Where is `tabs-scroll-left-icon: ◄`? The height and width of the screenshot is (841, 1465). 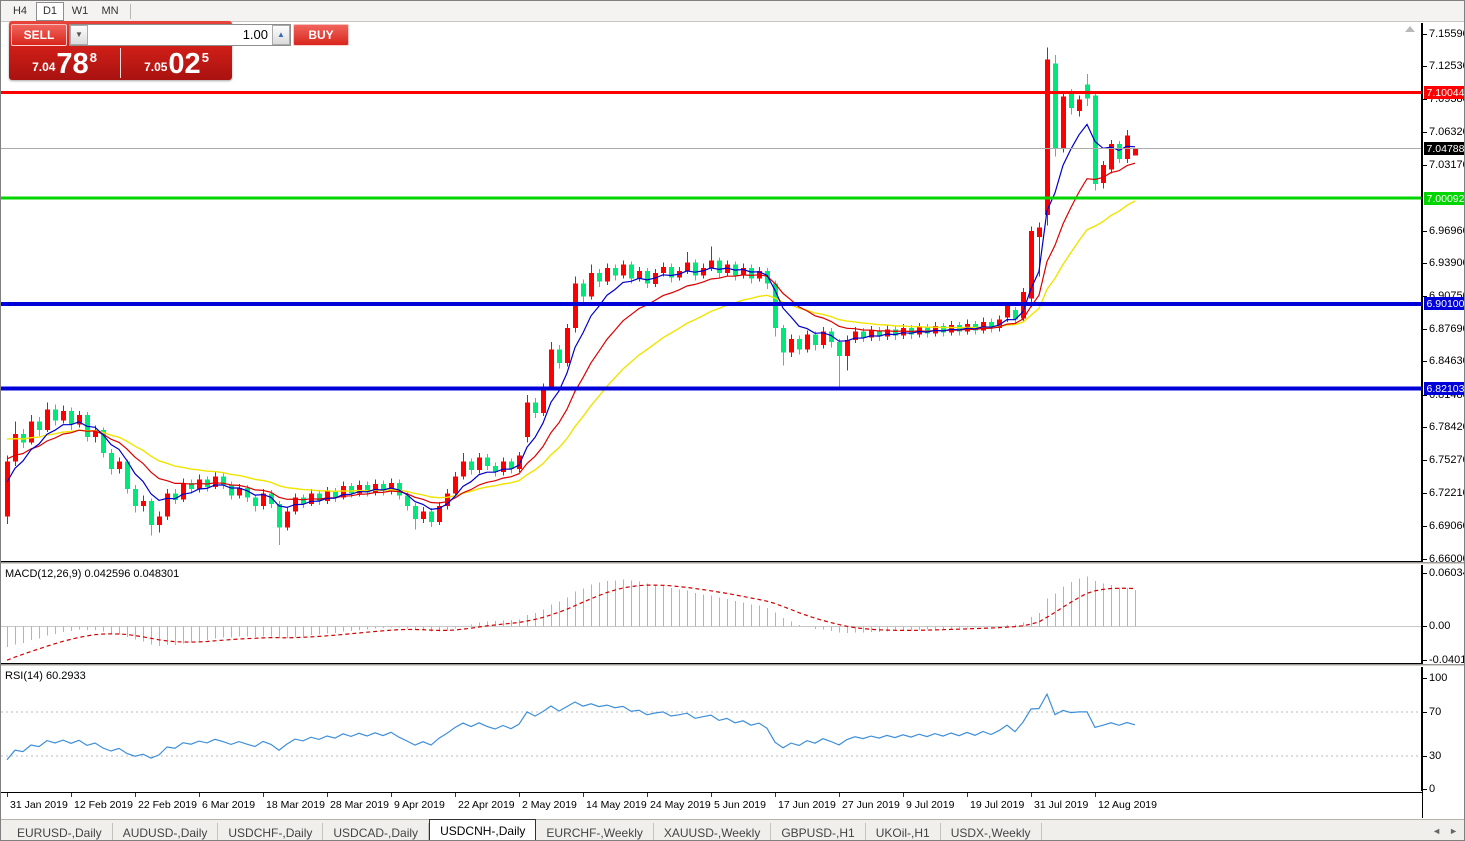 tabs-scroll-left-icon: ◄ is located at coordinates (1437, 831).